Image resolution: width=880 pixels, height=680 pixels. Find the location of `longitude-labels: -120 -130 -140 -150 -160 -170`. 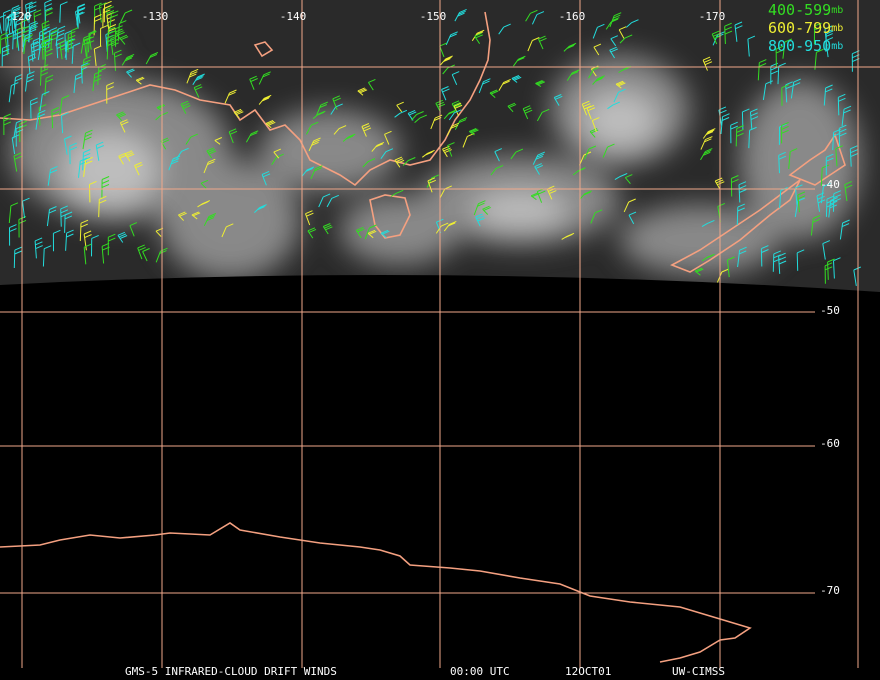

longitude-labels: -120 -130 -140 -150 -160 -170 is located at coordinates (365, 16).